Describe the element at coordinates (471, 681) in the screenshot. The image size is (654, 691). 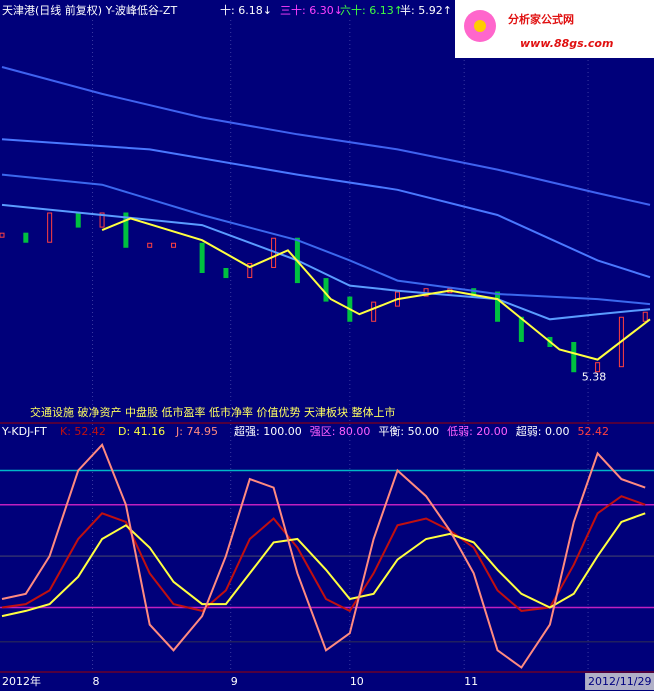
I see `x-tick-label: 11` at that location.